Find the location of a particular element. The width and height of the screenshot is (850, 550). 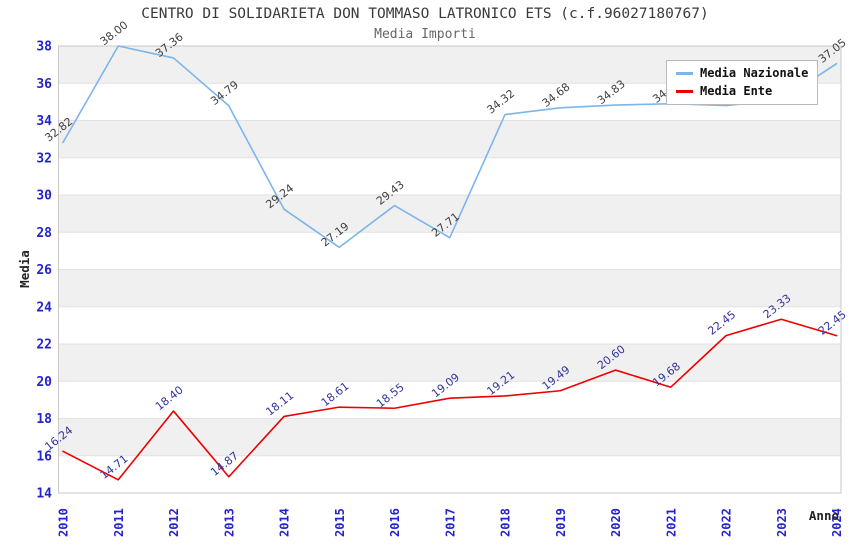

x-tick-label: 2018 is located at coordinates (506, 522).